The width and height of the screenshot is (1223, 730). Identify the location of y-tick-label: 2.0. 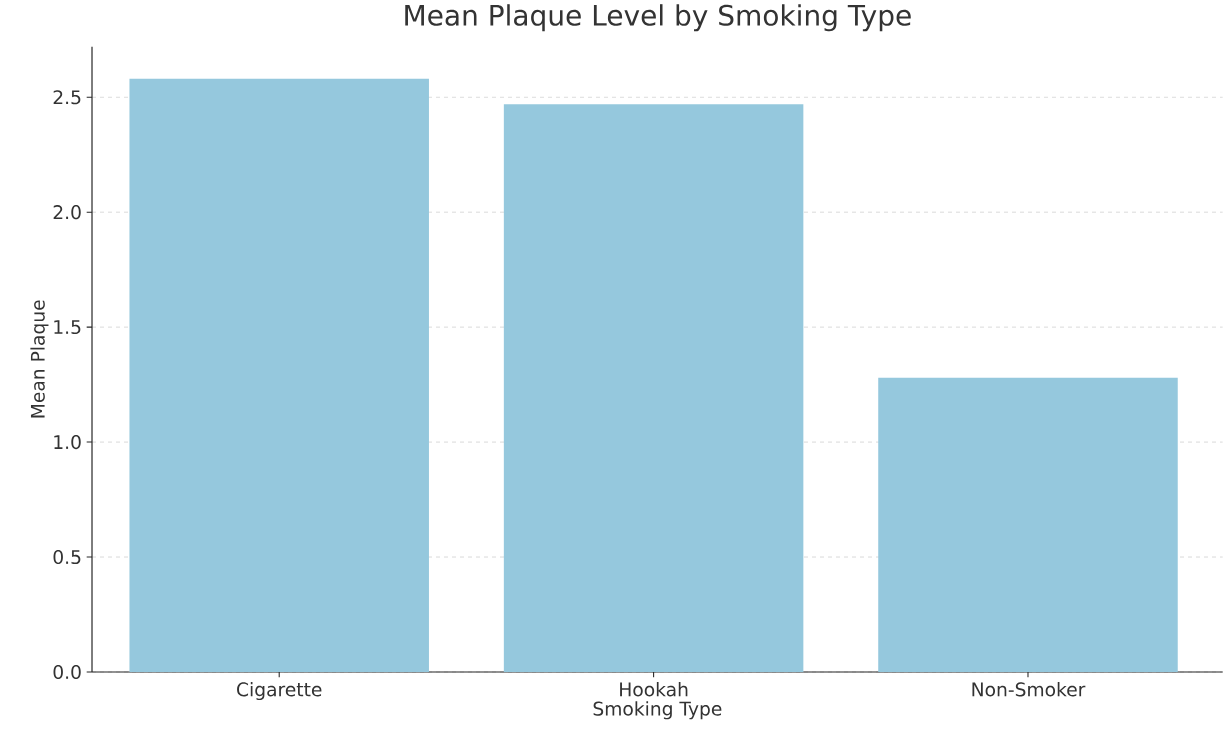
(67, 212).